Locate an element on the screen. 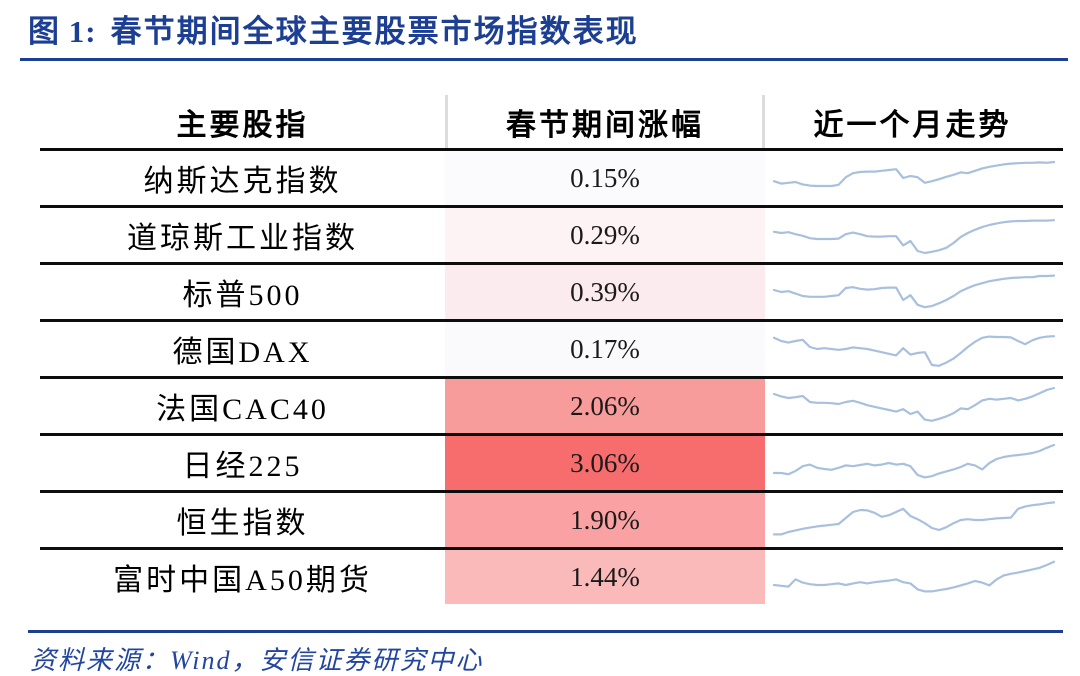 The height and width of the screenshot is (676, 1080). festival-change-value: 2.06% is located at coordinates (605, 406).